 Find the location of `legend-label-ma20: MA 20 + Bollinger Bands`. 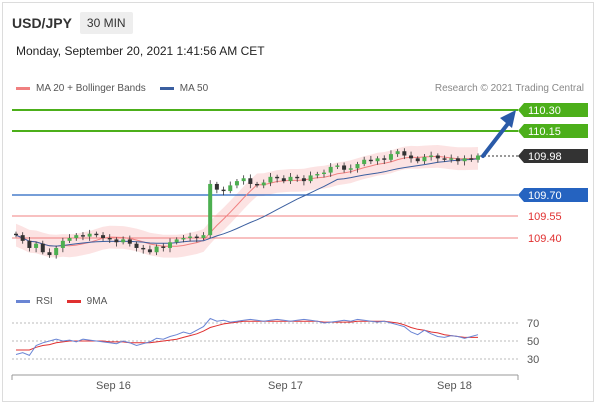

legend-label-ma20: MA 20 + Bollinger Bands is located at coordinates (91, 88).